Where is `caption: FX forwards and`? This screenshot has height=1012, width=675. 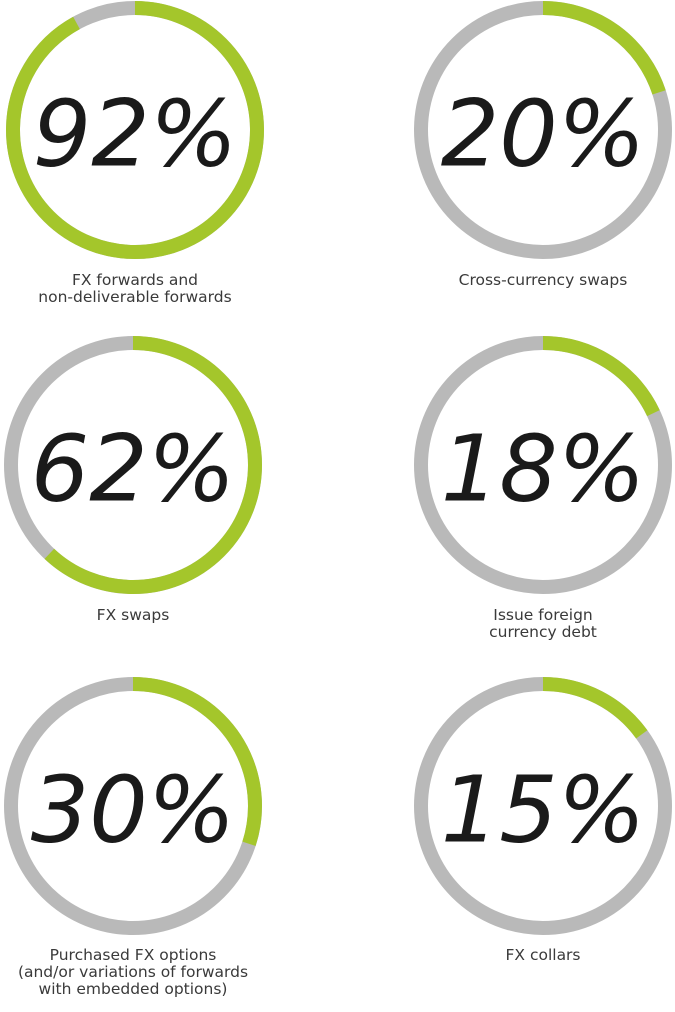
caption: FX forwards and is located at coordinates (135, 280).